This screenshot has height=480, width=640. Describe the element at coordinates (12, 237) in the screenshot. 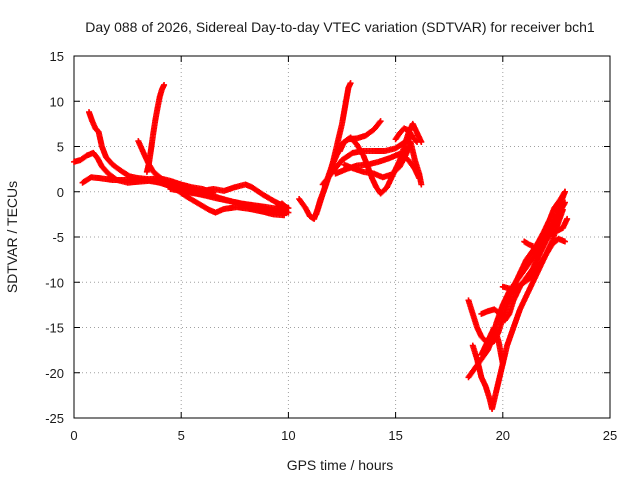

I see `y-axis-title: SDTVAR / TECUs` at that location.